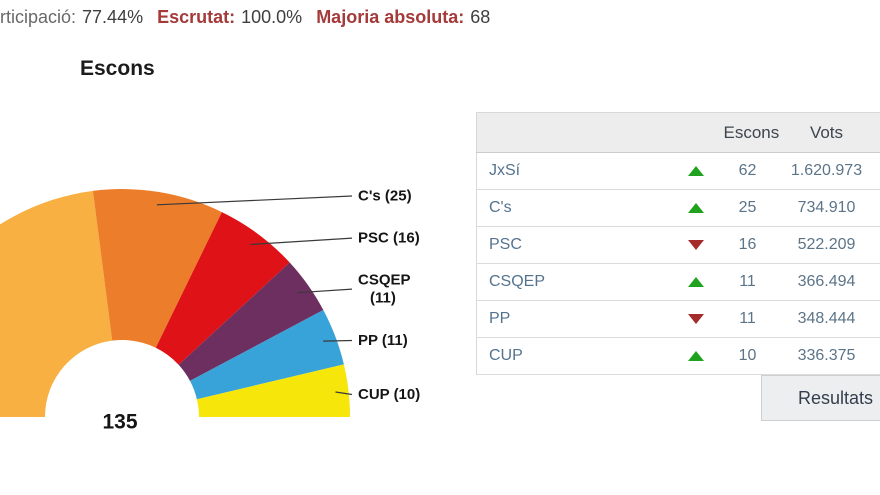  What do you see at coordinates (572, 319) in the screenshot?
I see `party-name-cell-pp: PP` at bounding box center [572, 319].